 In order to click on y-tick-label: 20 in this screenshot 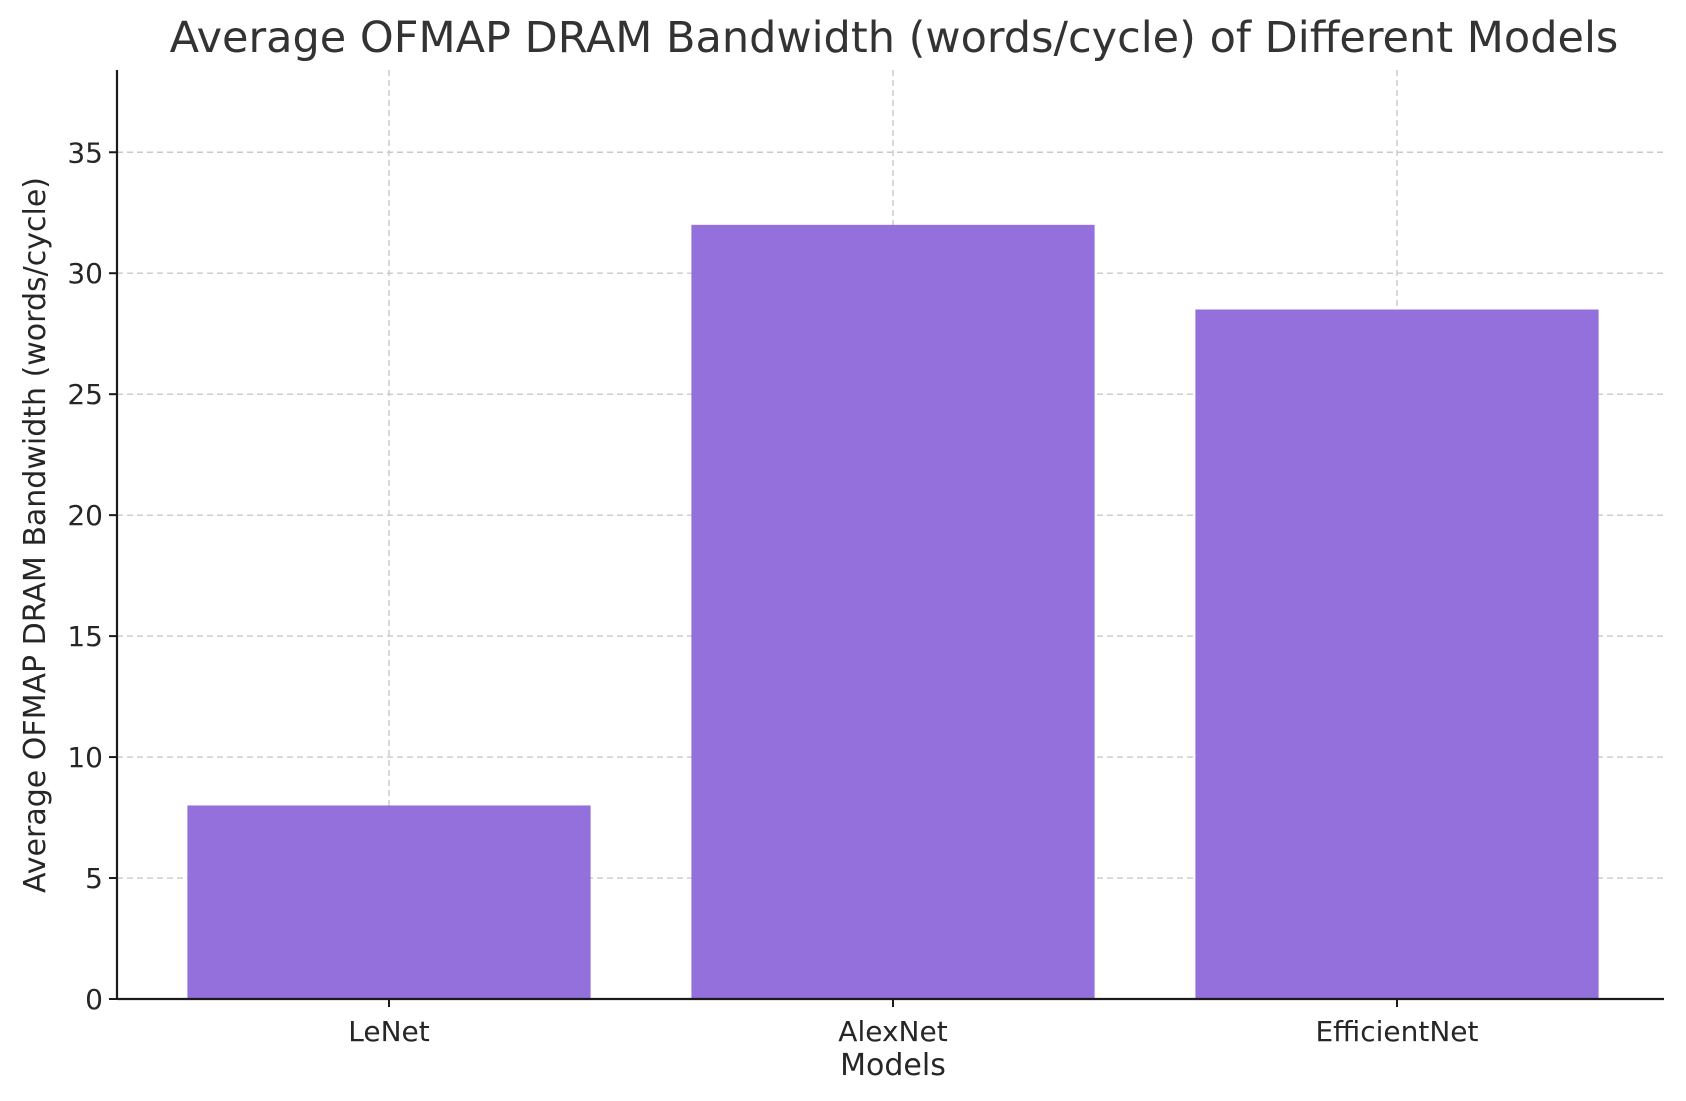, I will do `click(85, 515)`.